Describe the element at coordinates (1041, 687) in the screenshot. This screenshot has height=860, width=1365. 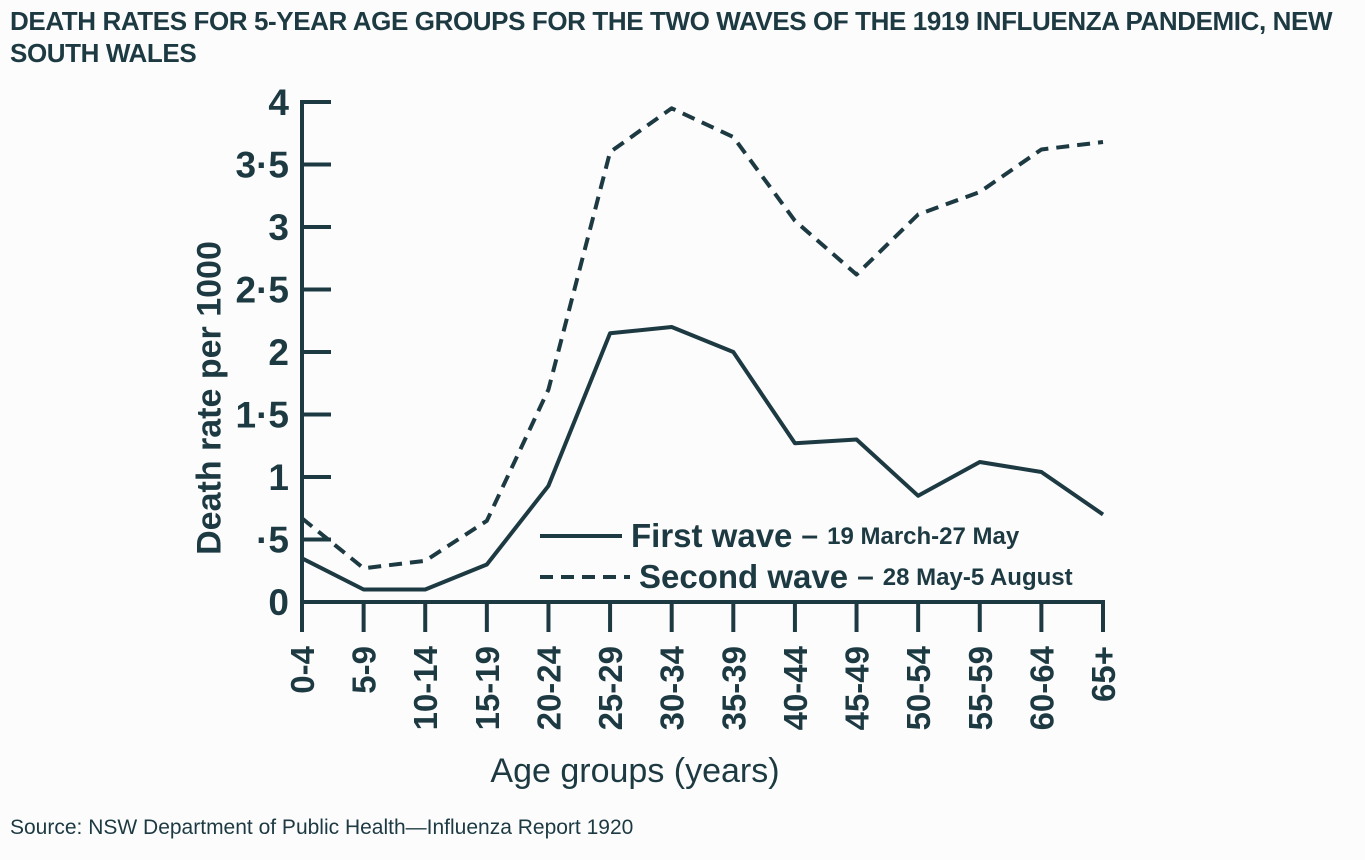
I see `x-tick-label: 60-64` at that location.